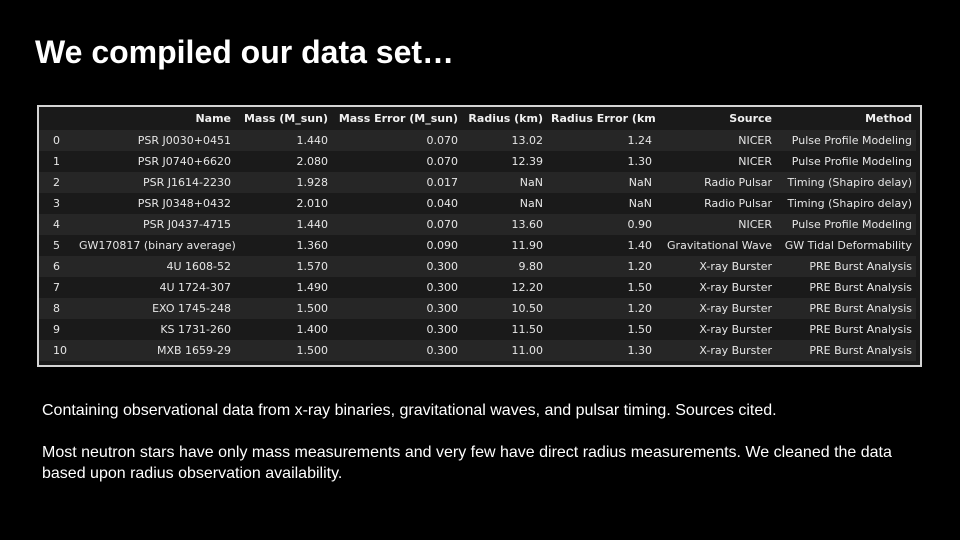 Image resolution: width=960 pixels, height=540 pixels. What do you see at coordinates (719, 245) in the screenshot?
I see `source-cell: Gravitational Wave` at bounding box center [719, 245].